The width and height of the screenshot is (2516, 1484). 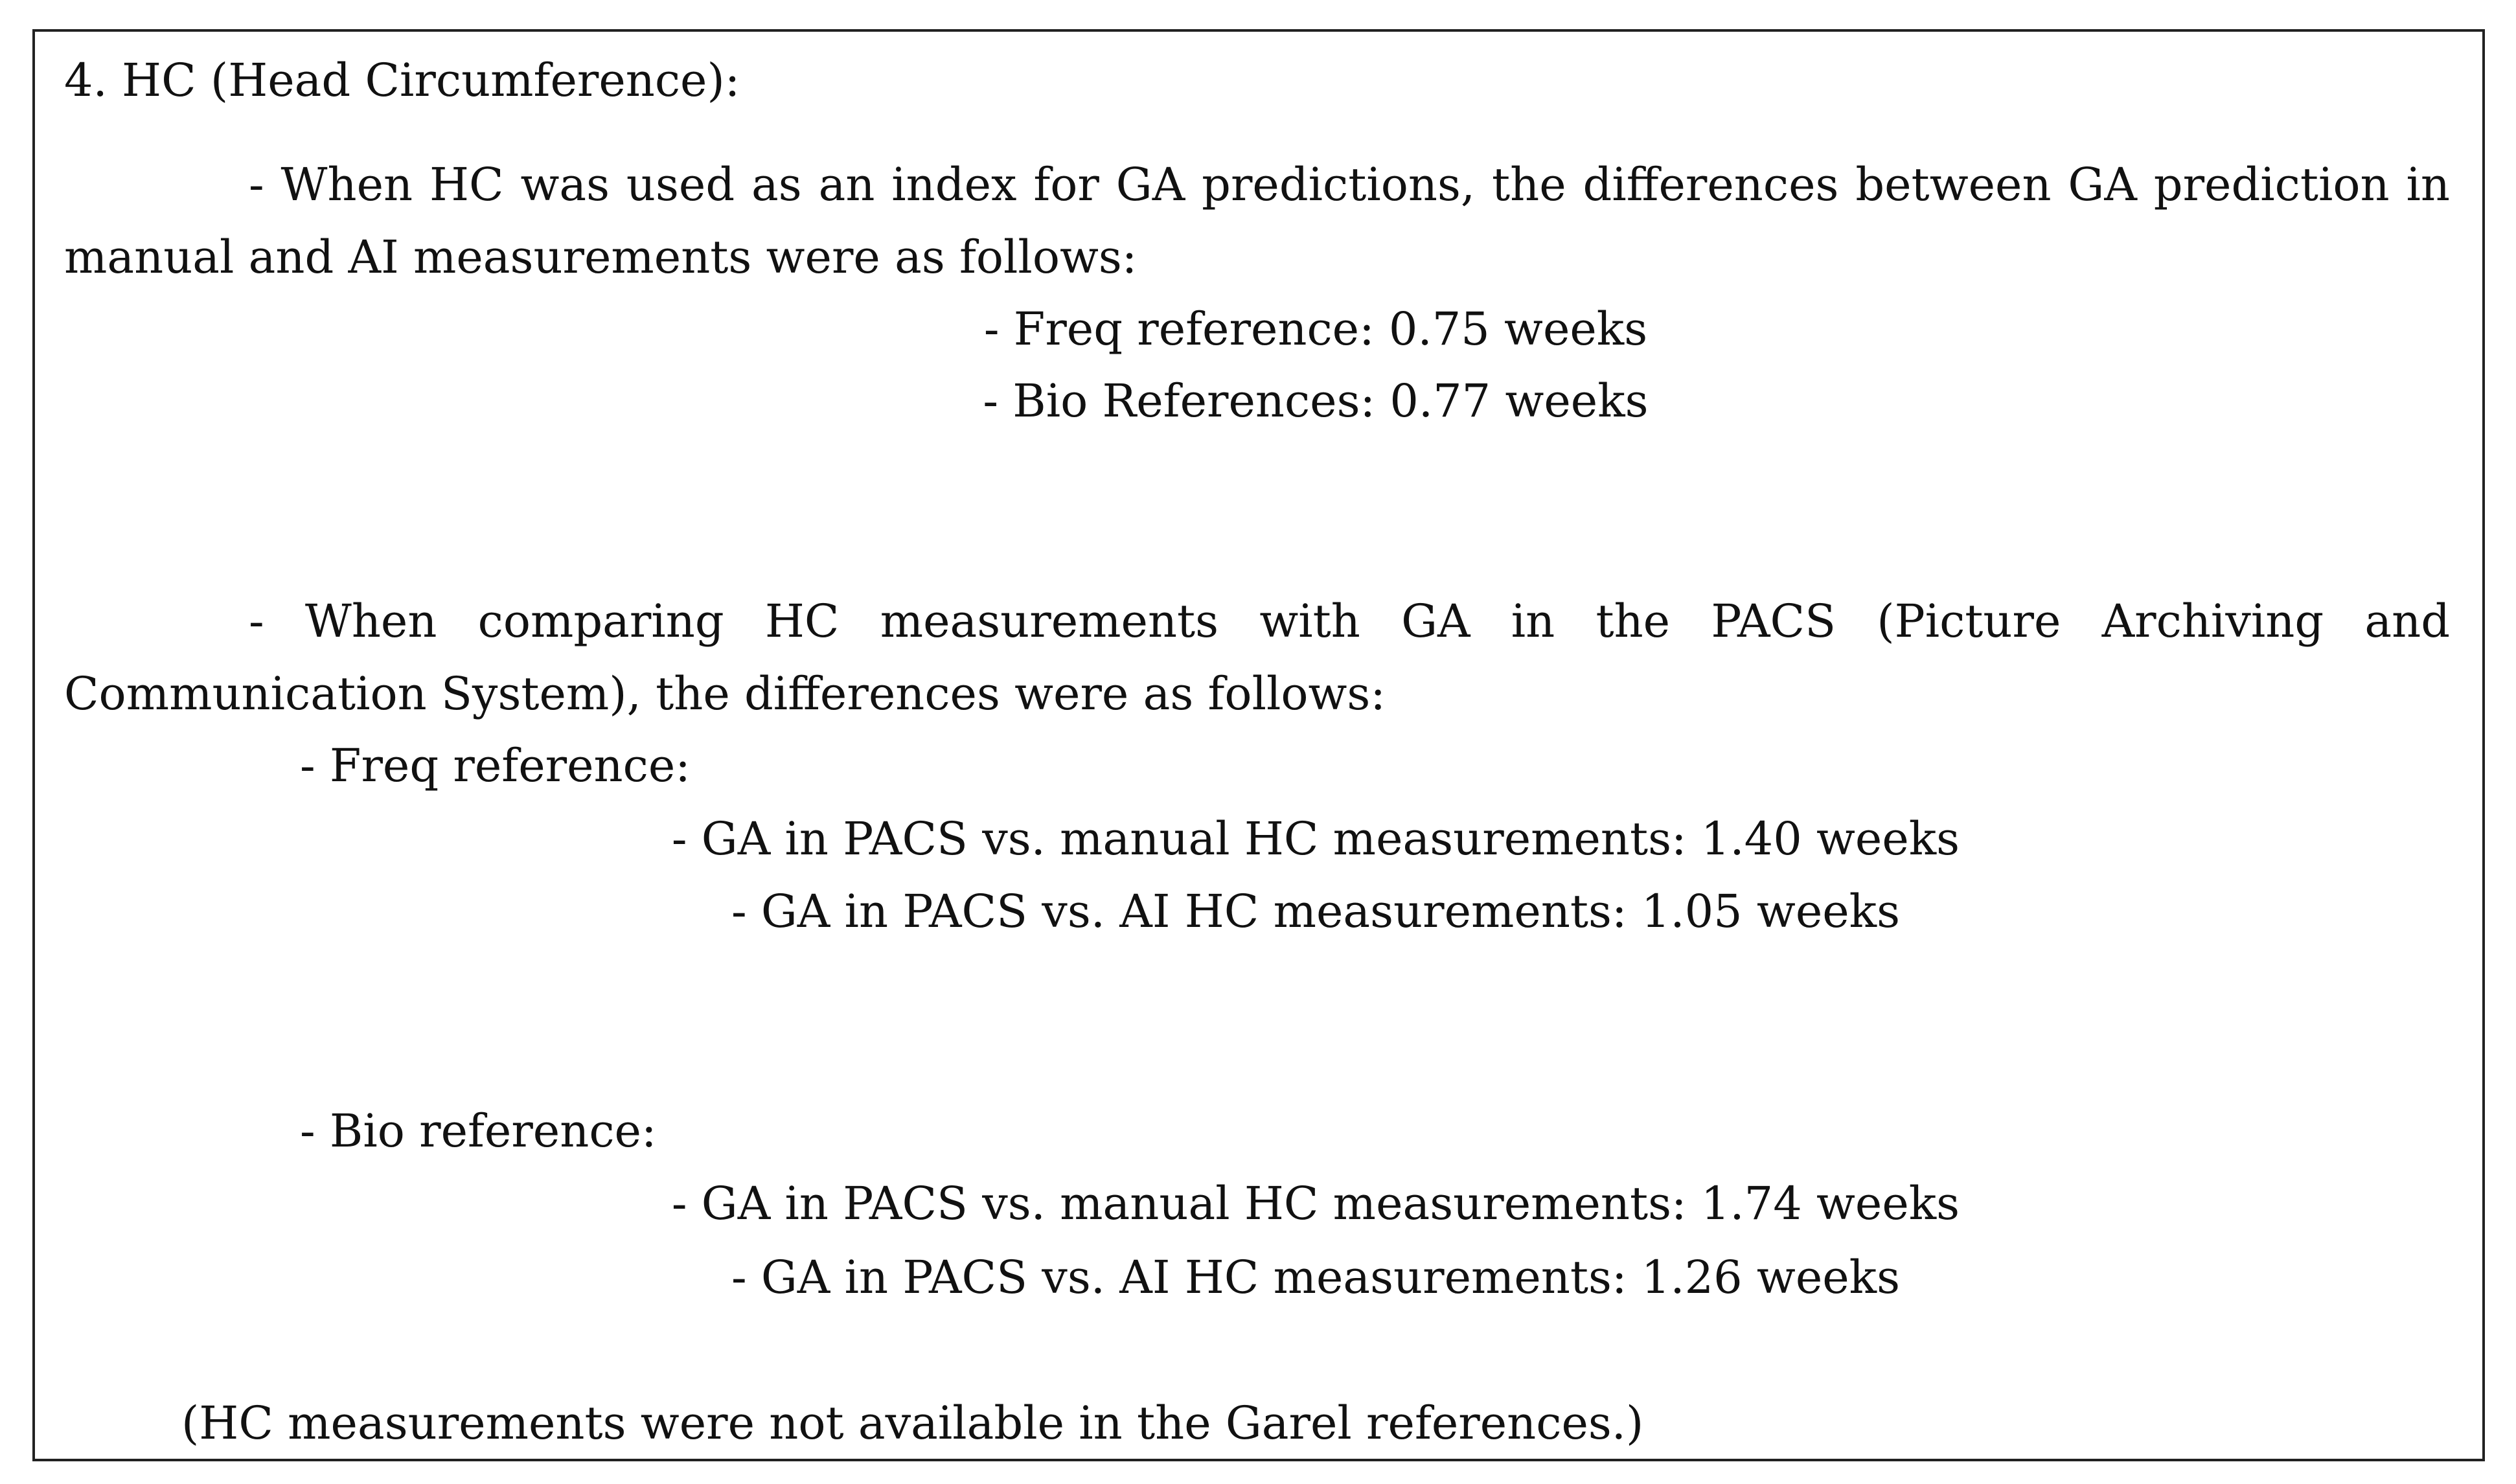 What do you see at coordinates (478, 1131) in the screenshot?
I see `group-label: - Bio reference:` at bounding box center [478, 1131].